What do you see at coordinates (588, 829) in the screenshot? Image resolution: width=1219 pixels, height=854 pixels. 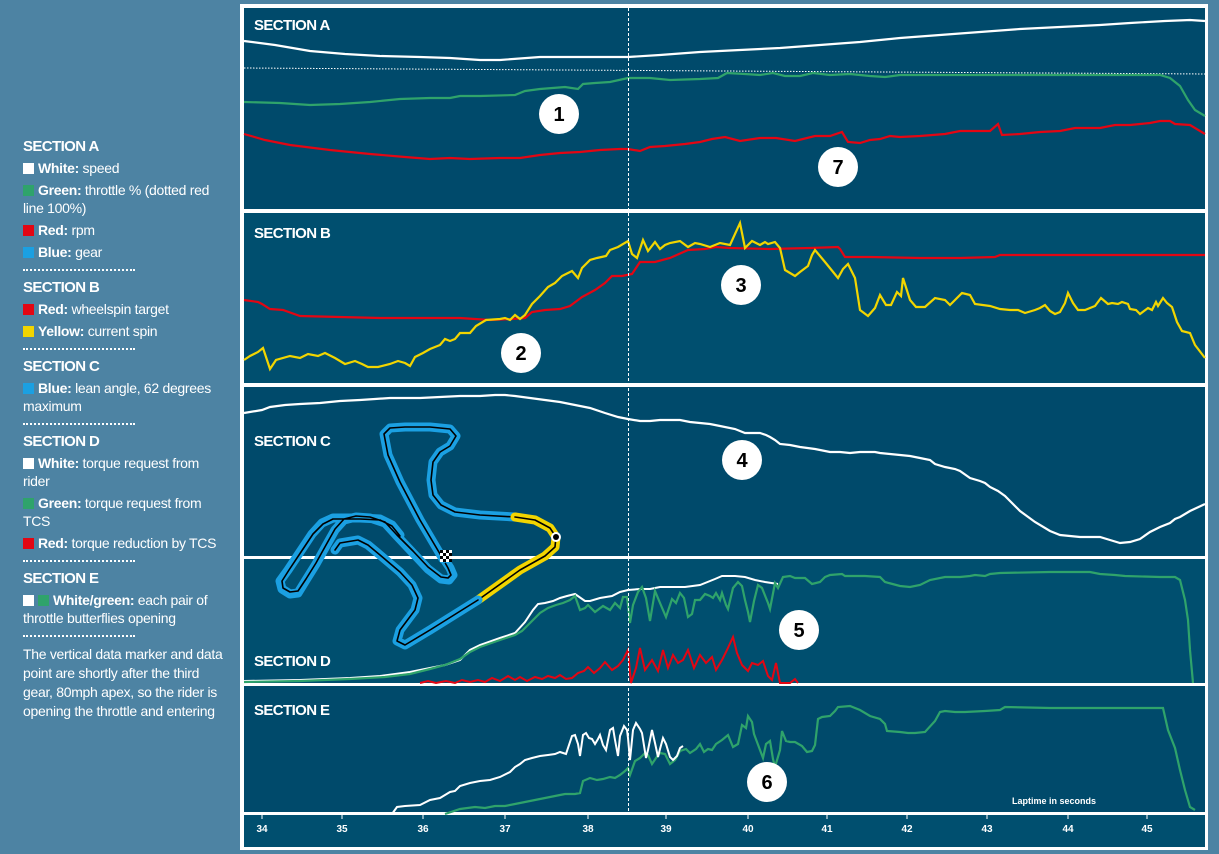 I see `x-tick-label: 38` at bounding box center [588, 829].